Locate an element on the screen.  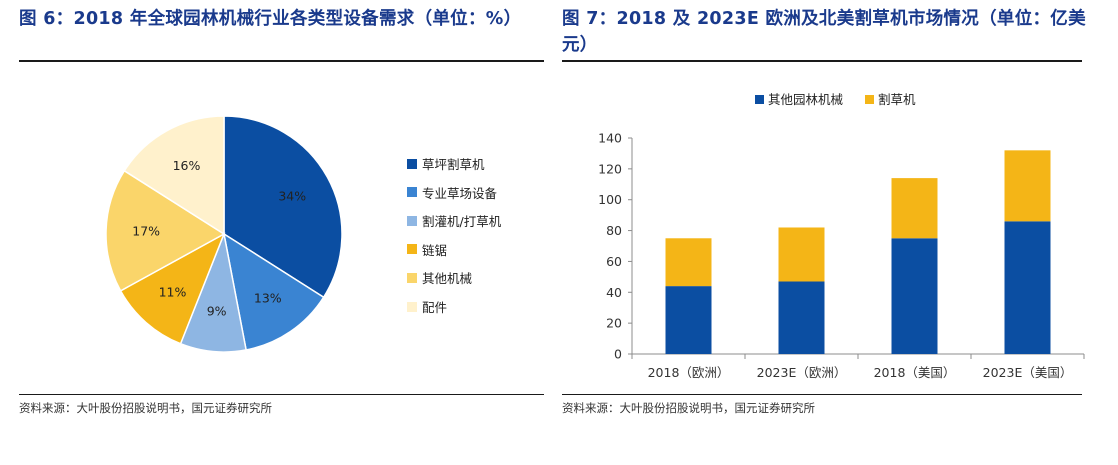
bar-legend-label-1: 割草机 is located at coordinates (897, 99).